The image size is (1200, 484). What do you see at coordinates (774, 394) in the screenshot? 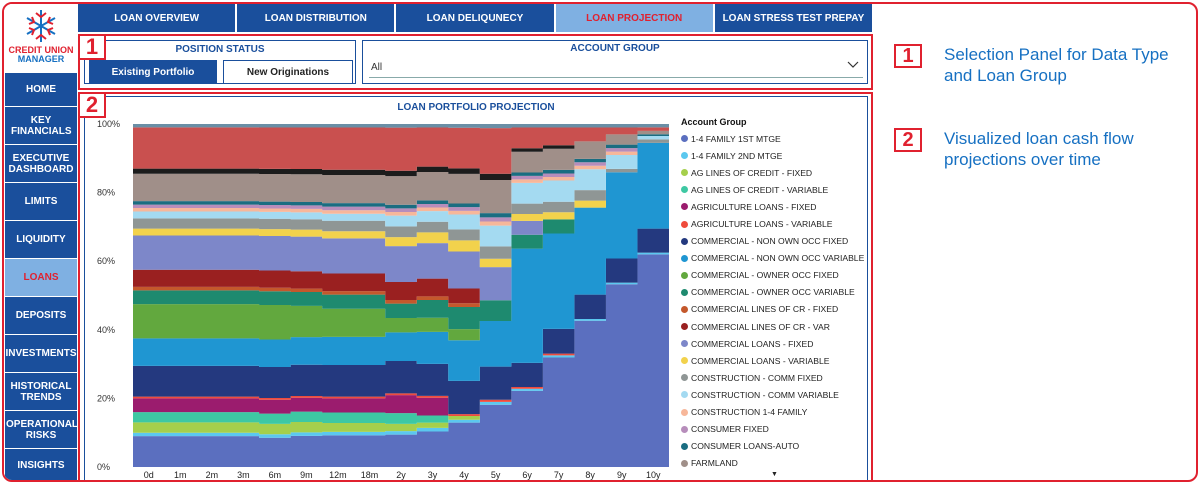
I see `legend-item: CONSTRUCTION - COMM VARIABLE` at bounding box center [774, 394].